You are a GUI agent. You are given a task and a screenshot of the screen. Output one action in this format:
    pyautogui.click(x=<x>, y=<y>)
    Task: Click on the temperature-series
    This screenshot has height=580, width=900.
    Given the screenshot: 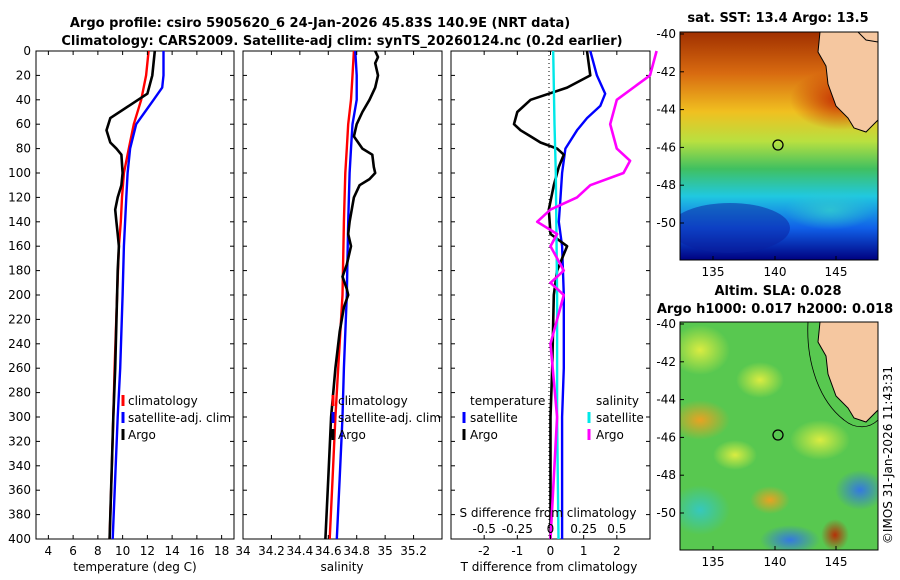 What is the action you would take?
    pyautogui.click(x=135, y=295)
    